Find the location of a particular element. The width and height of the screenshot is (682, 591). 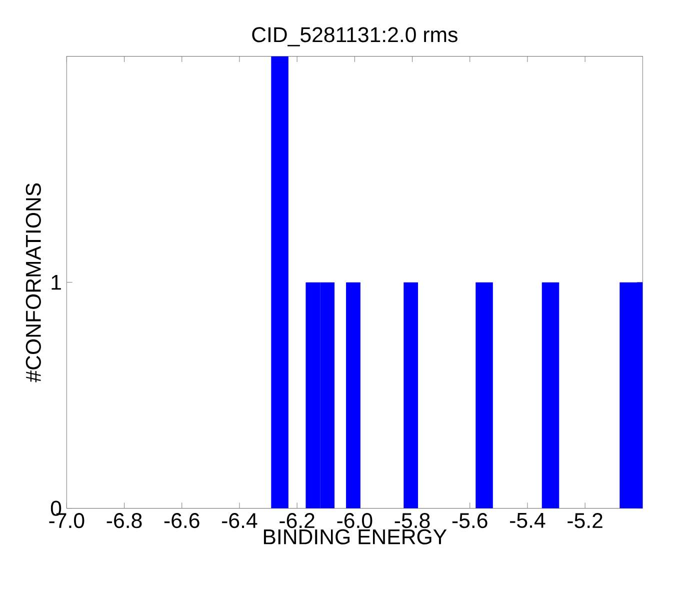

x-tick-label: -5.8 is located at coordinates (412, 520).